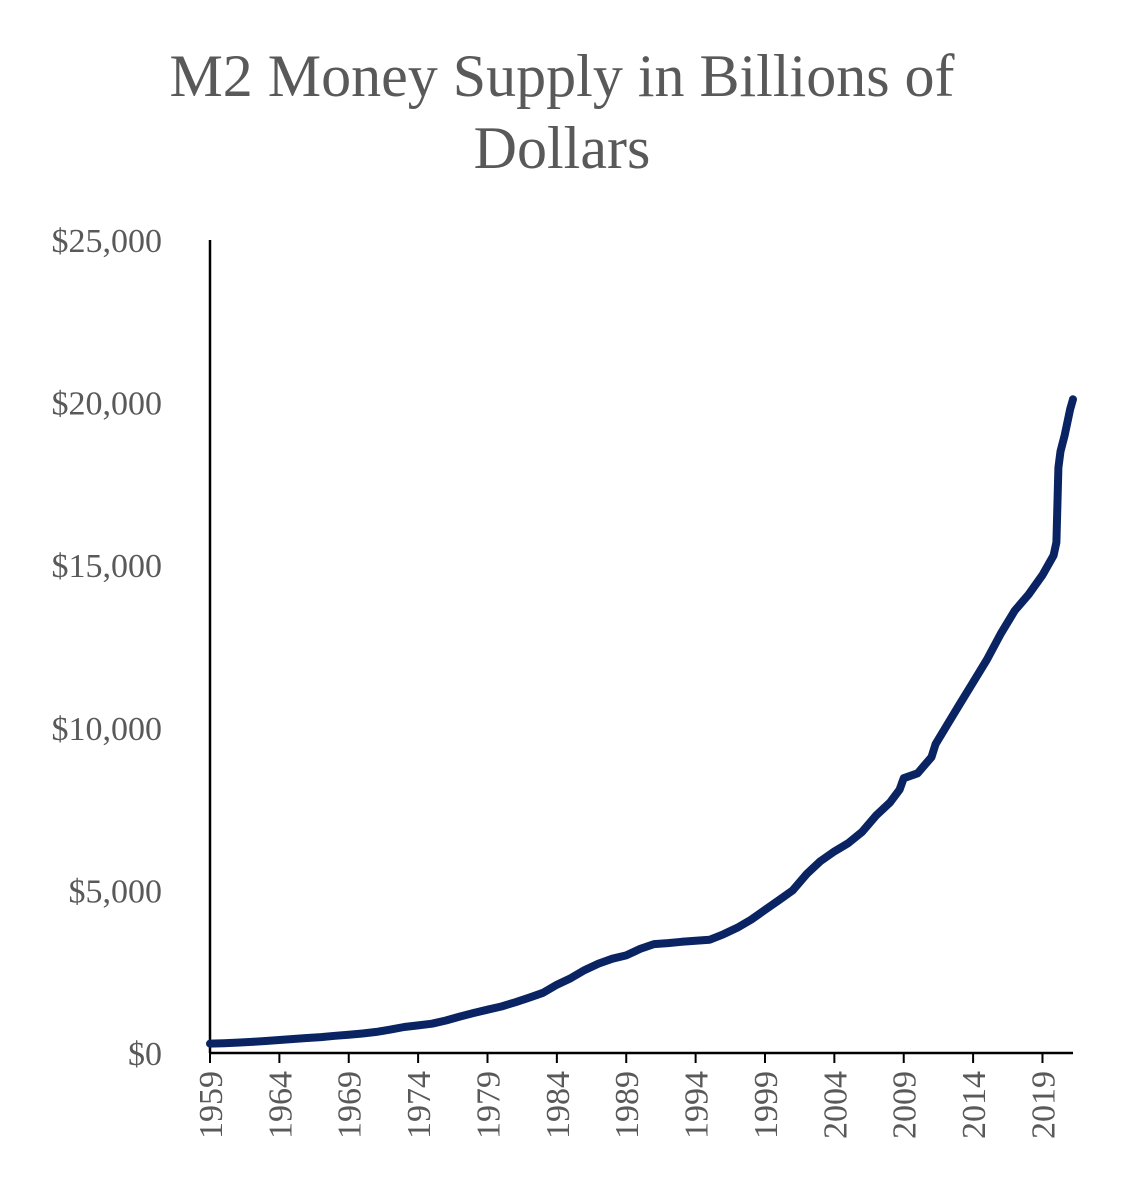 Image resolution: width=1124 pixels, height=1189 pixels. I want to click on y-axis-tick-labels: $0 $5,000 $10,000 $15,000 $20,000 $25,000, so click(107, 648).